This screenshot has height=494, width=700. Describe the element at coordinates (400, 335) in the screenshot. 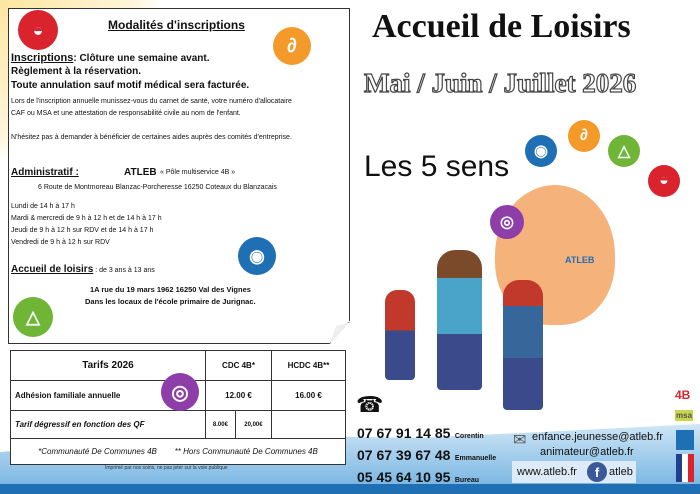

I see `child-1-illustration` at that location.